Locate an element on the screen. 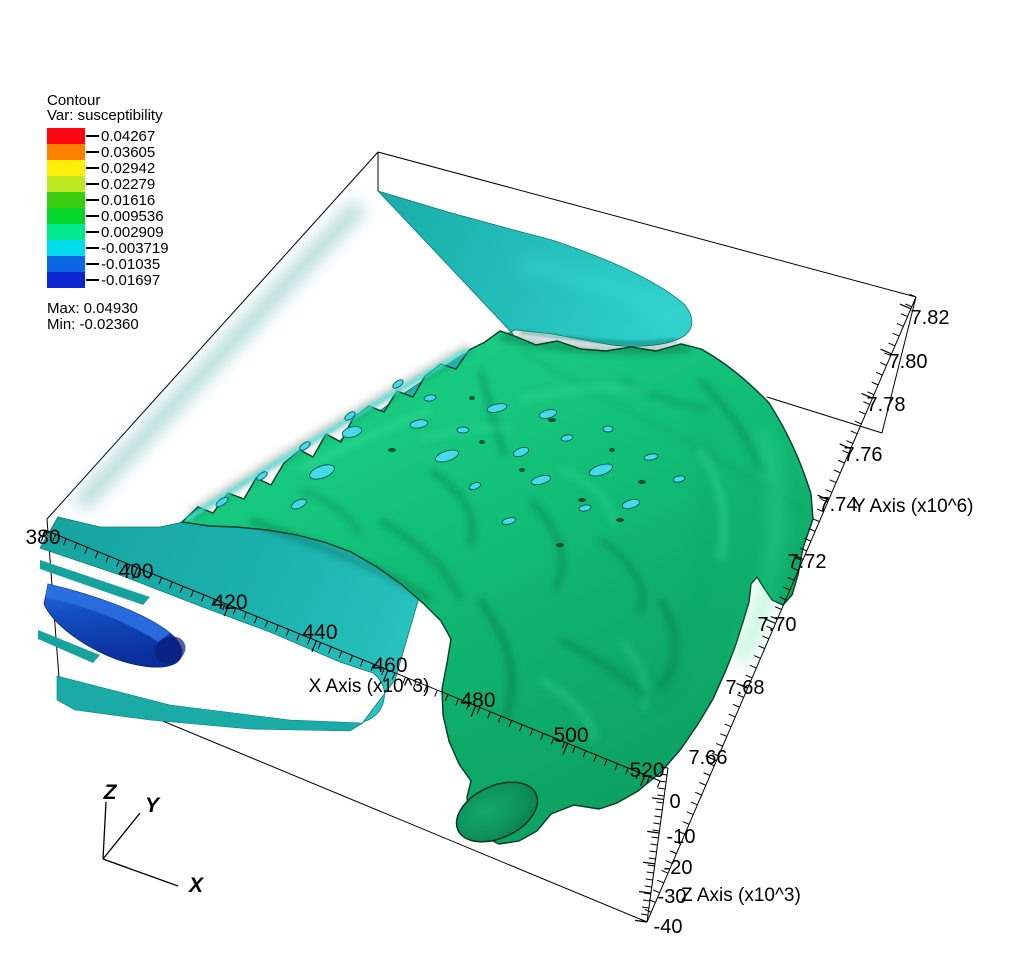 The height and width of the screenshot is (957, 1024). legend-entry: -0.01035 is located at coordinates (108, 264).